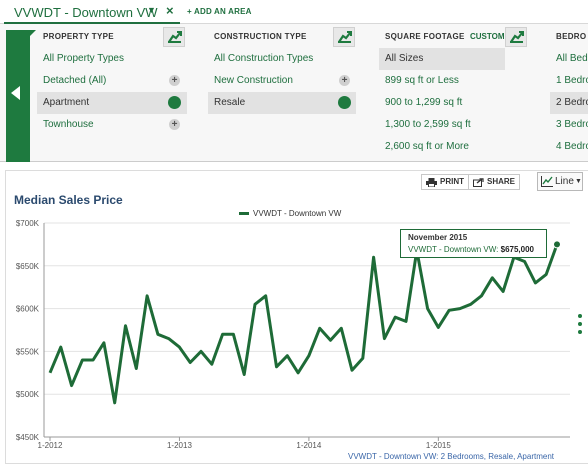 The height and width of the screenshot is (464, 588). I want to click on y-tick-label: $550K, so click(28, 351).